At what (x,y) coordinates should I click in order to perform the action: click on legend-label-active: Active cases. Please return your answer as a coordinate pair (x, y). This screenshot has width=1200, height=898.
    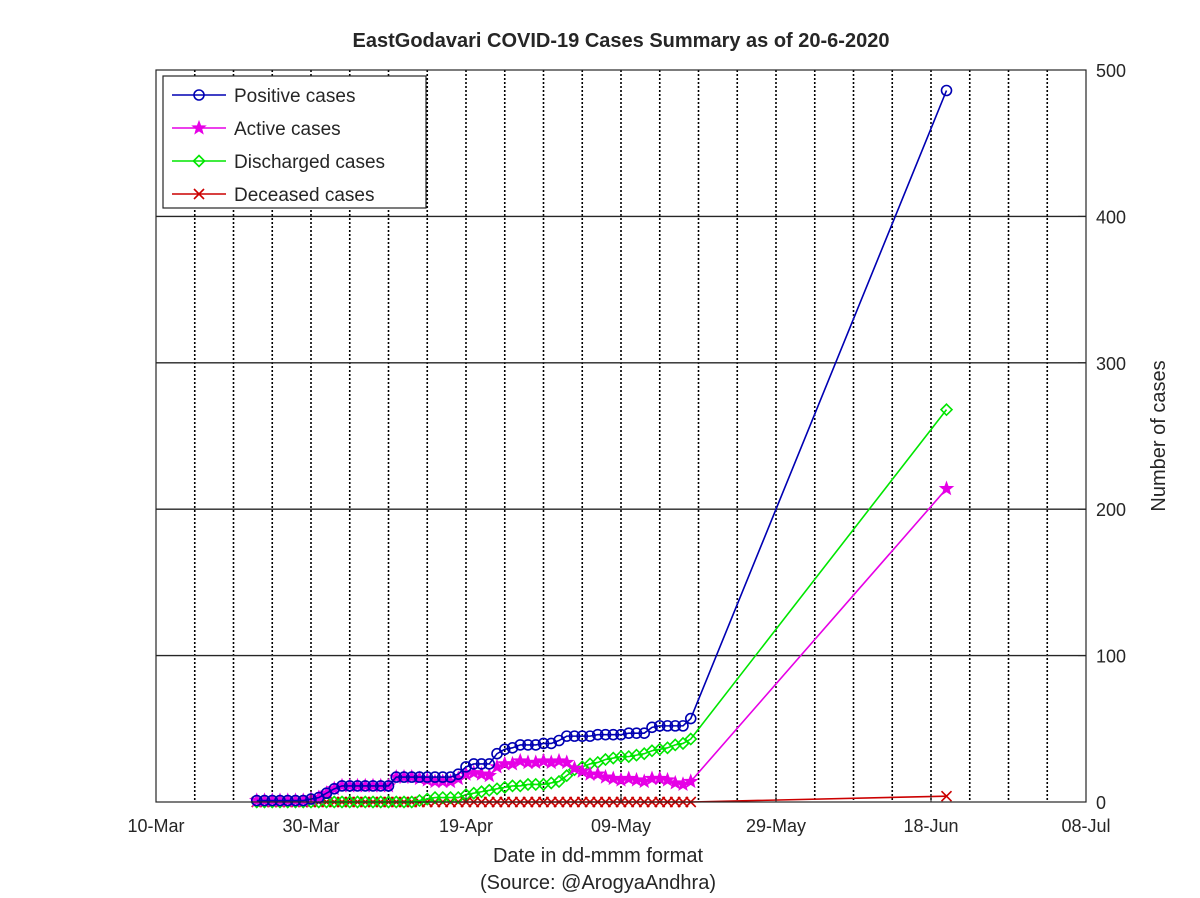
    Looking at the image, I should click on (287, 129).